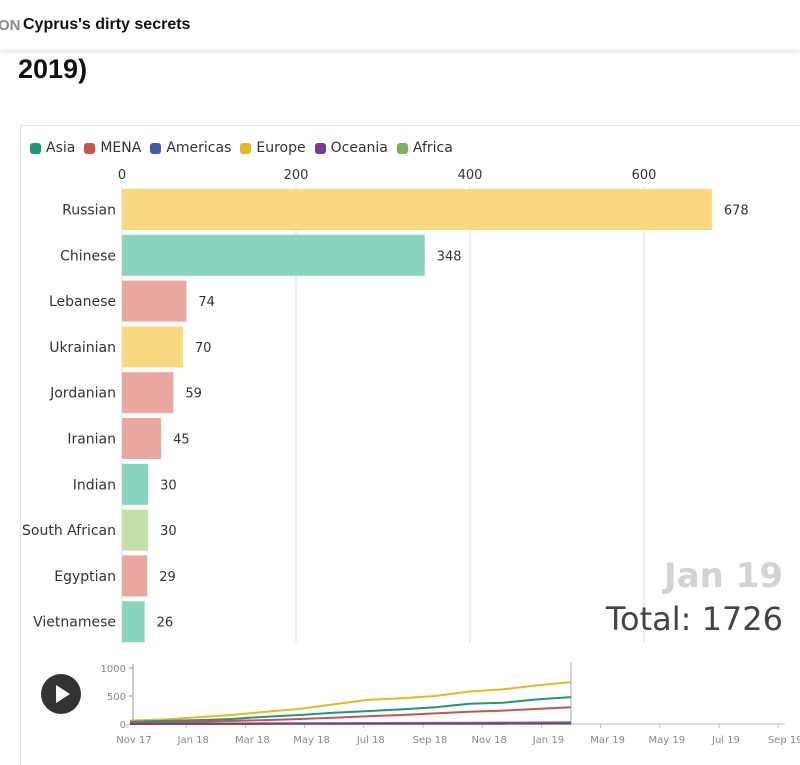  I want to click on timeline-y-label-1000: 1000, so click(113, 669).